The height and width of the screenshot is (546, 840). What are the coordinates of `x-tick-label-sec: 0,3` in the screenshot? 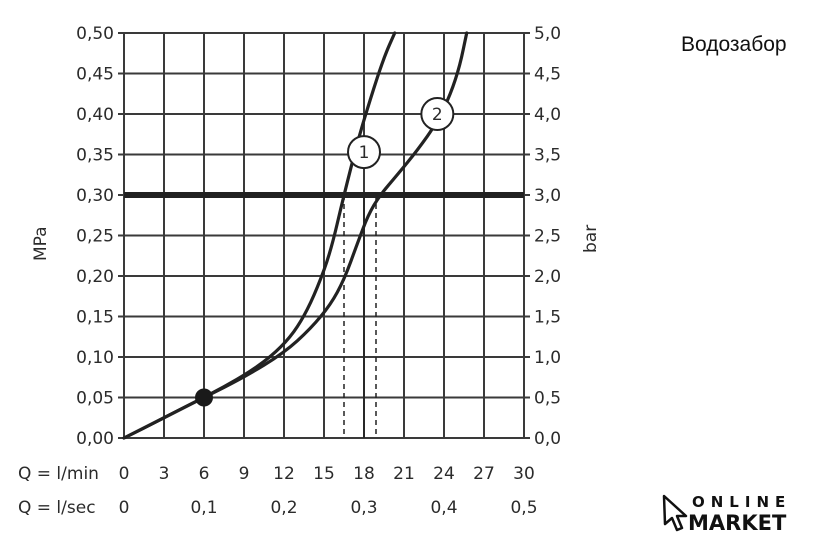 It's located at (363, 508).